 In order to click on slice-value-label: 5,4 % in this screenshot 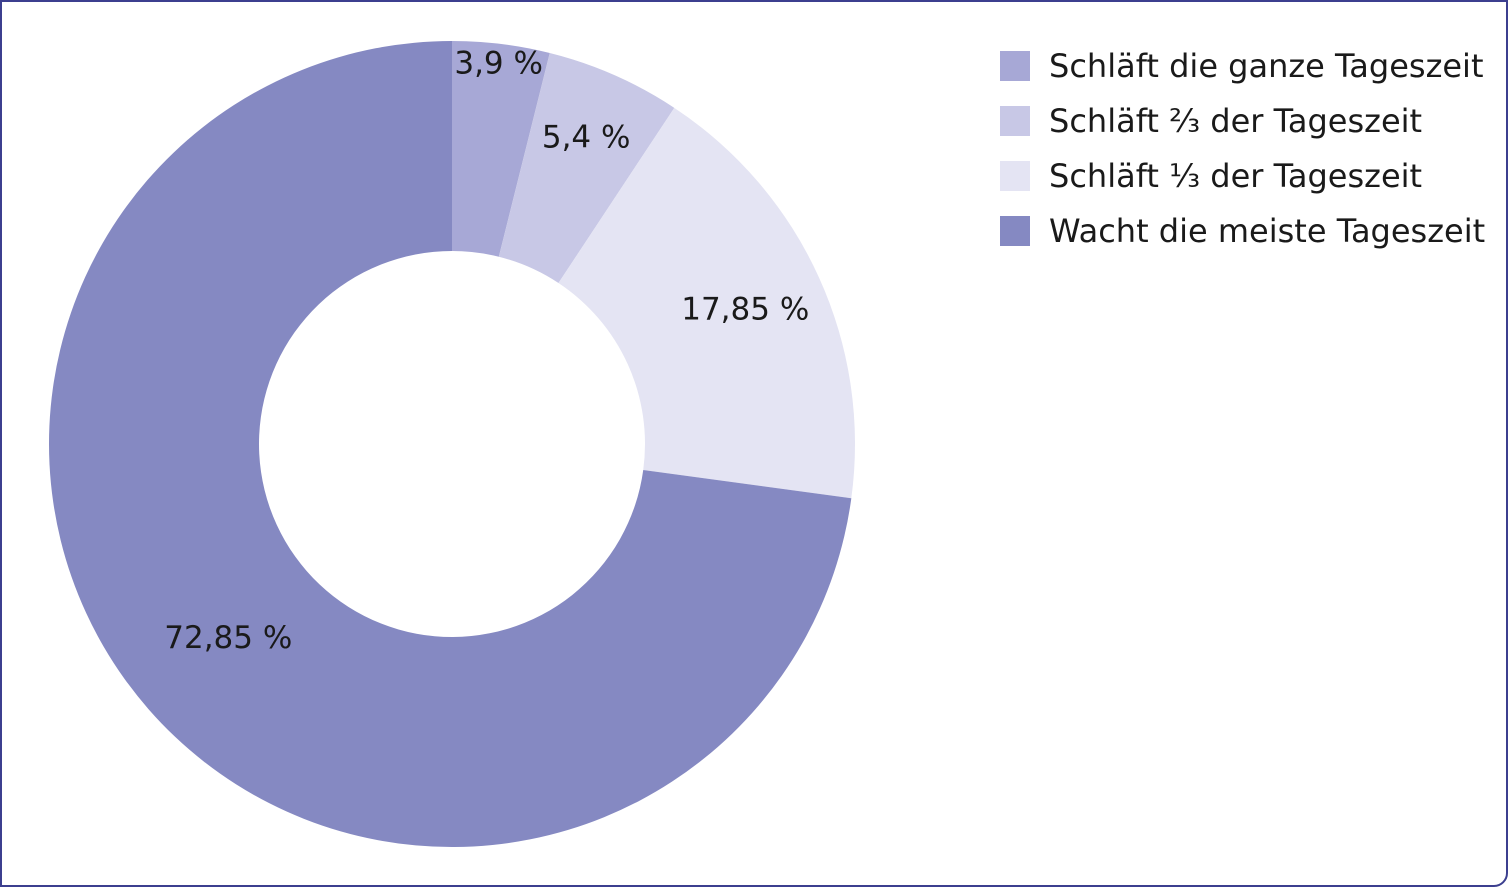, I will do `click(586, 138)`.